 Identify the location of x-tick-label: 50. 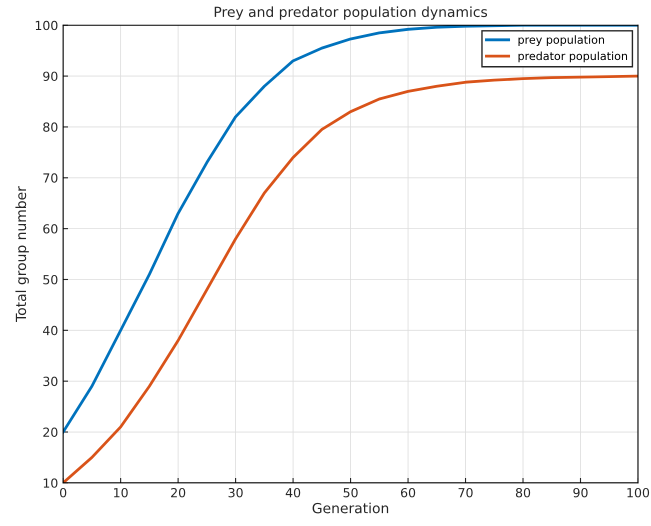
(351, 493).